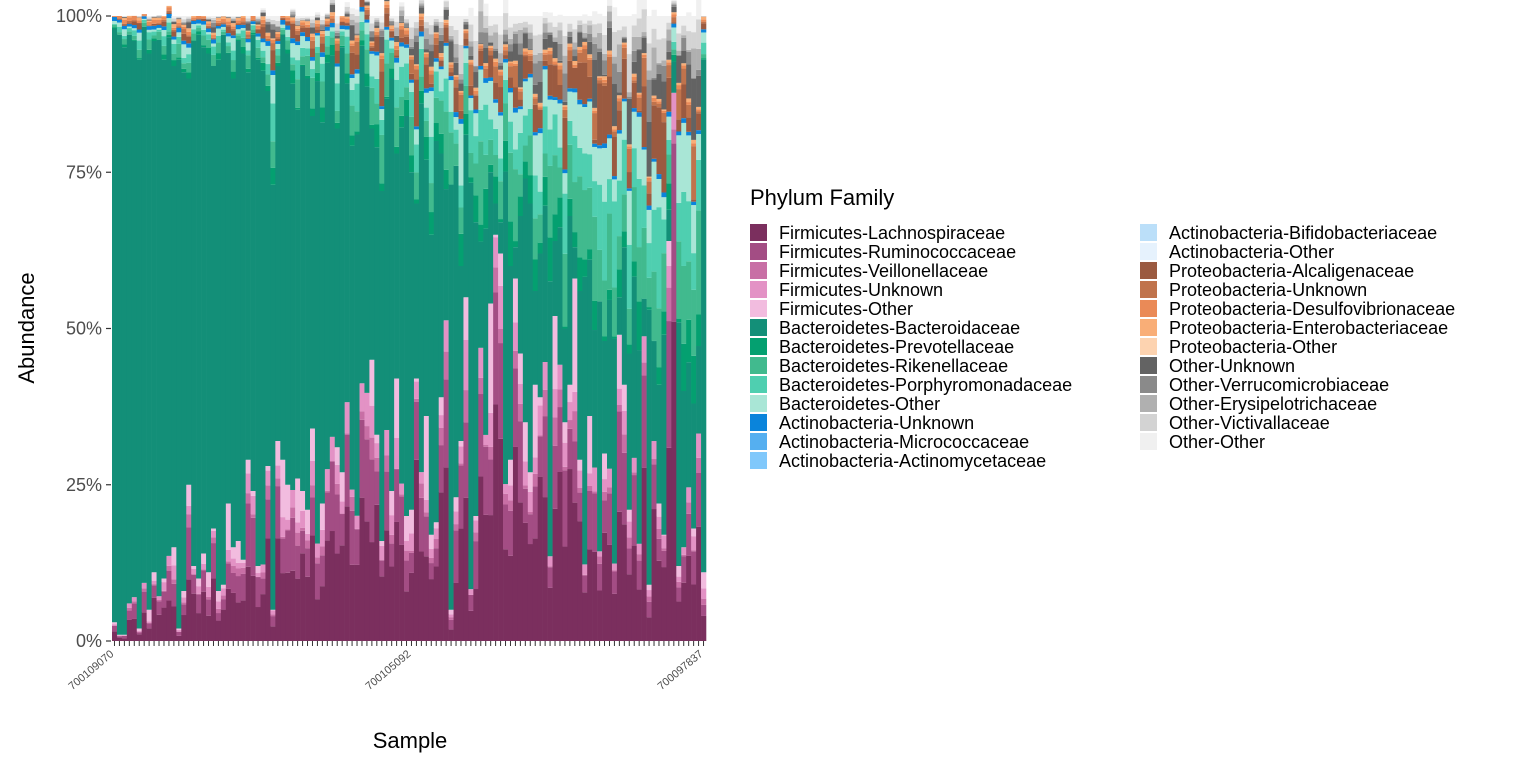 This screenshot has width=1536, height=768. I want to click on legend-label: Firmicutes-Veillonellaceae, so click(883, 271).